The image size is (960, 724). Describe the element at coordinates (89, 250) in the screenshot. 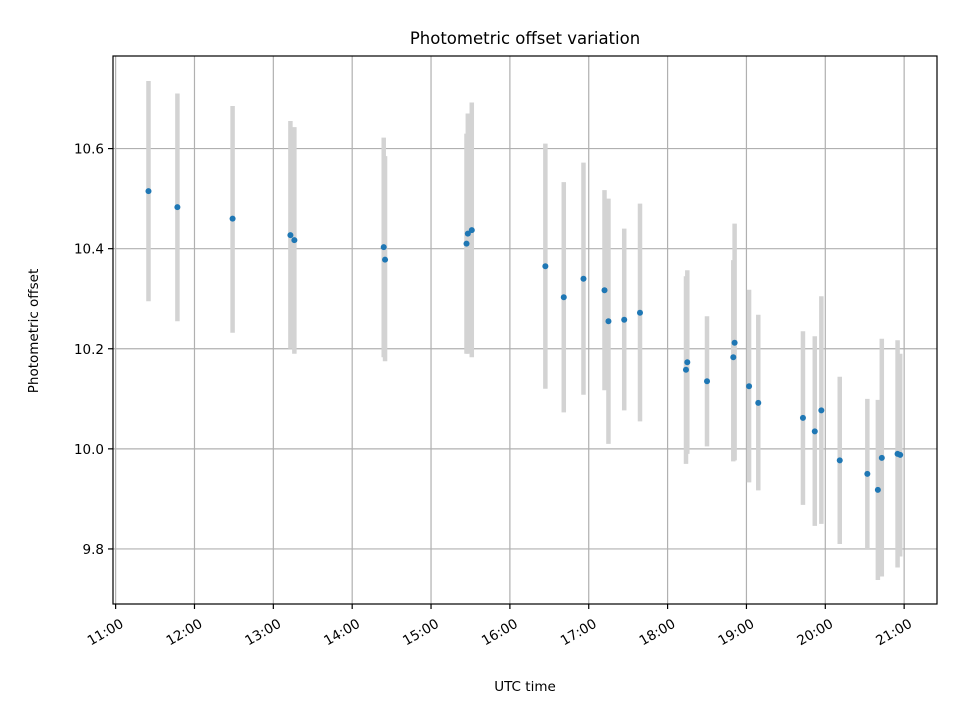

I see `y-tick-label: 10.4` at that location.